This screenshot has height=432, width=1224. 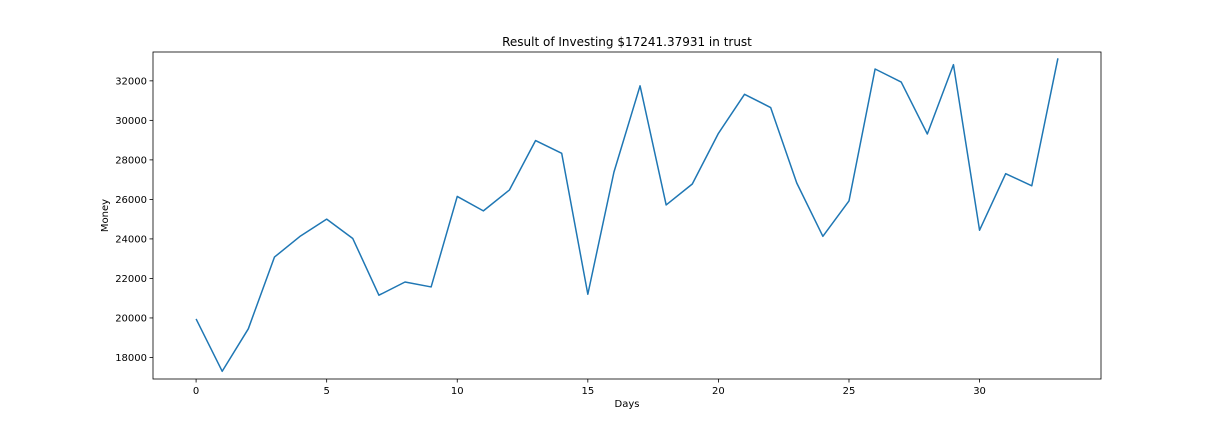 What do you see at coordinates (627, 404) in the screenshot?
I see `x-axis-label: Days` at bounding box center [627, 404].